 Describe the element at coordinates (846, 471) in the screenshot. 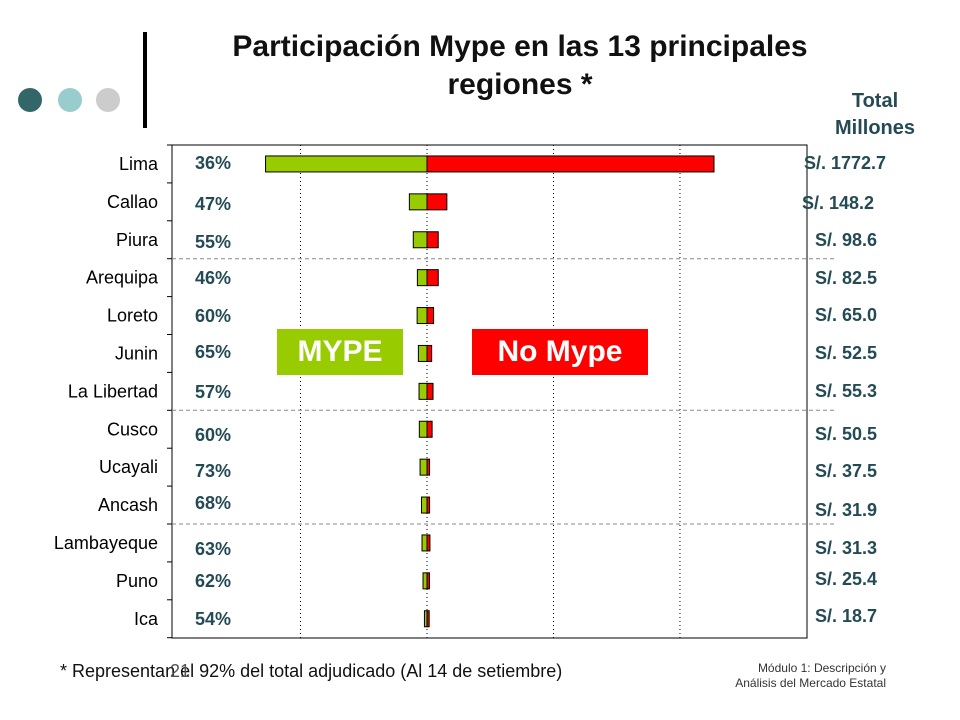

I see `total-value-label: S/. 37.5` at that location.